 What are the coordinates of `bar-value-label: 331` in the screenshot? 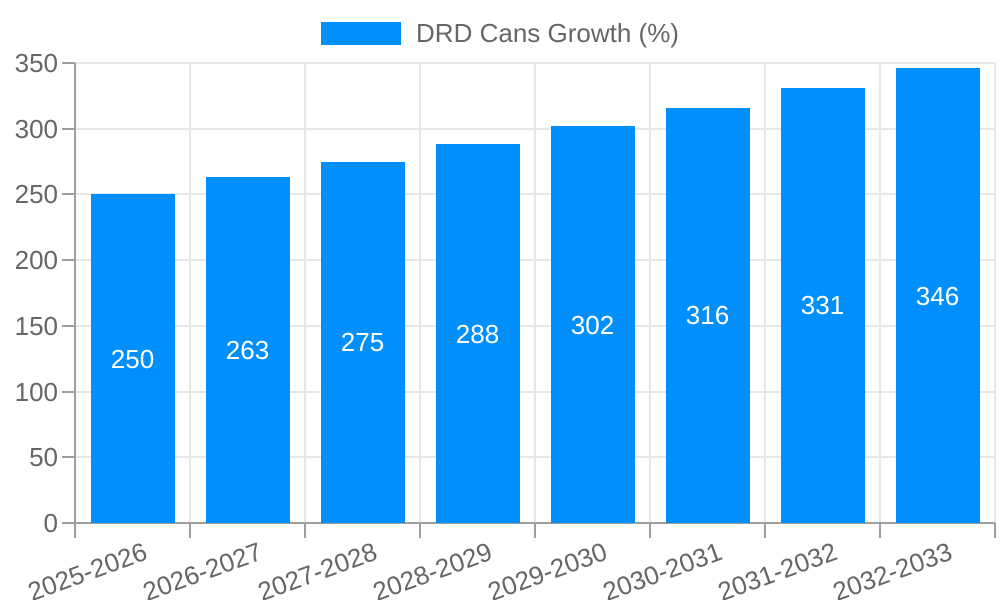 It's located at (822, 305).